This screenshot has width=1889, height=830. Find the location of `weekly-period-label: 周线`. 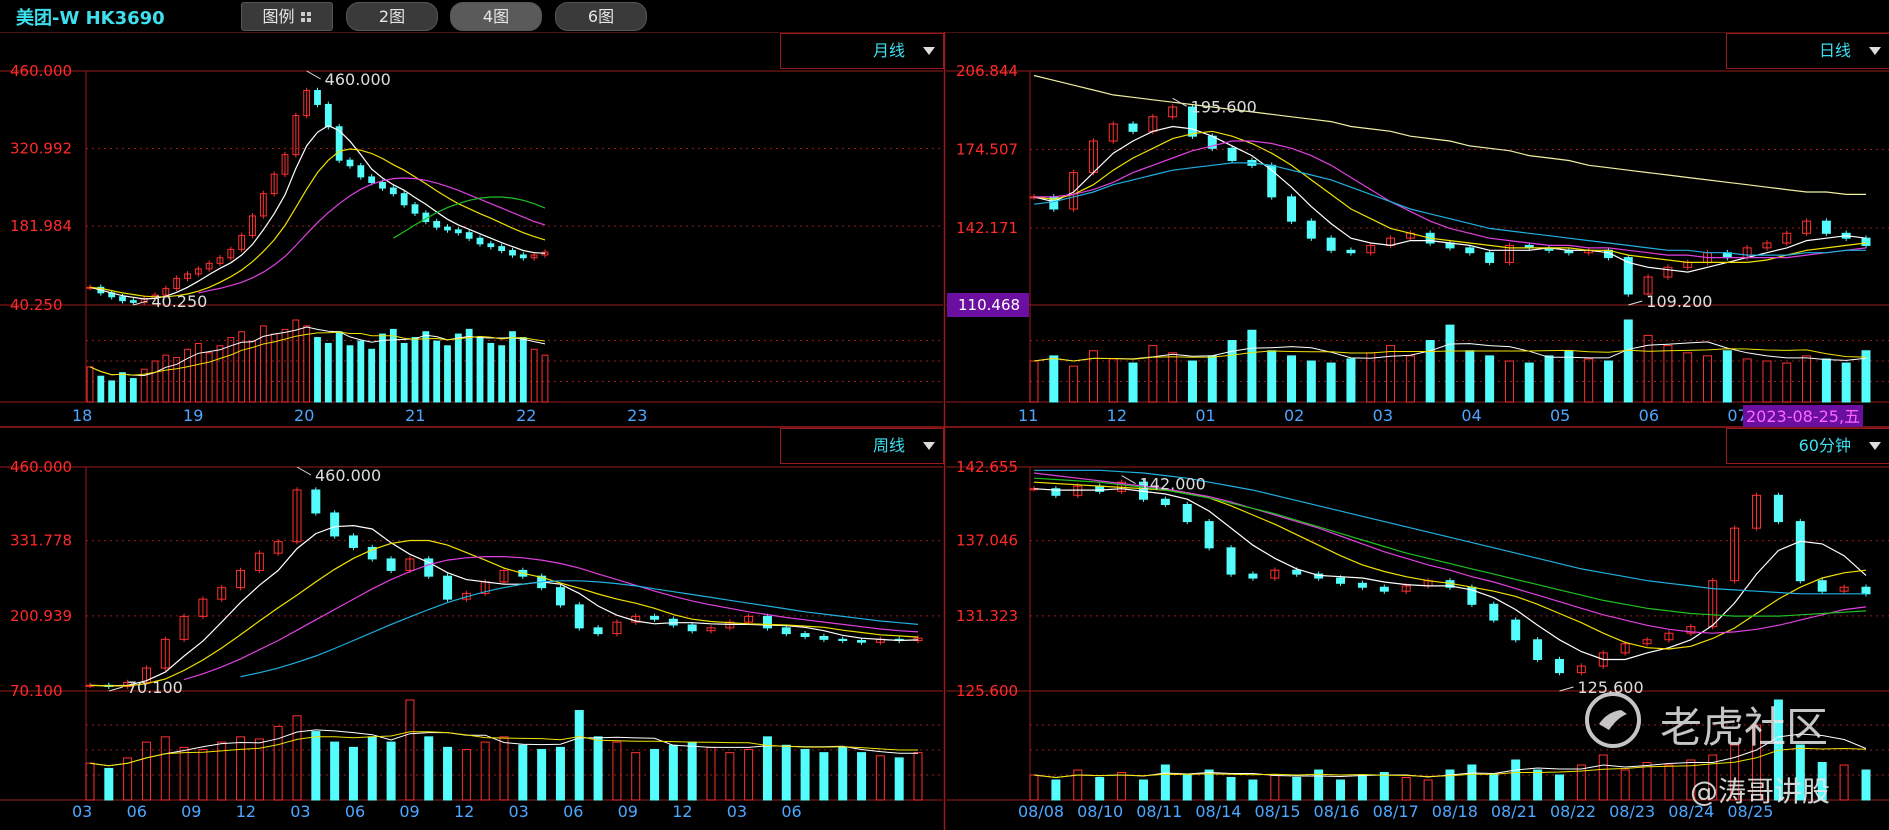

weekly-period-label: 周线 is located at coordinates (888, 445).